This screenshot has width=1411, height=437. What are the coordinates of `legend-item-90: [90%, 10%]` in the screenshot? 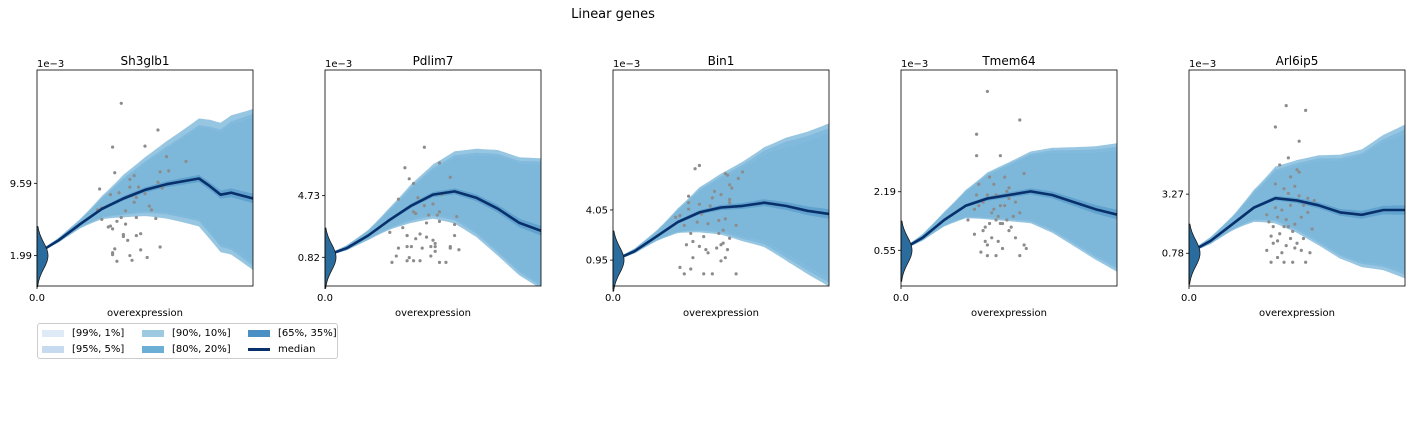 It's located at (186, 333).